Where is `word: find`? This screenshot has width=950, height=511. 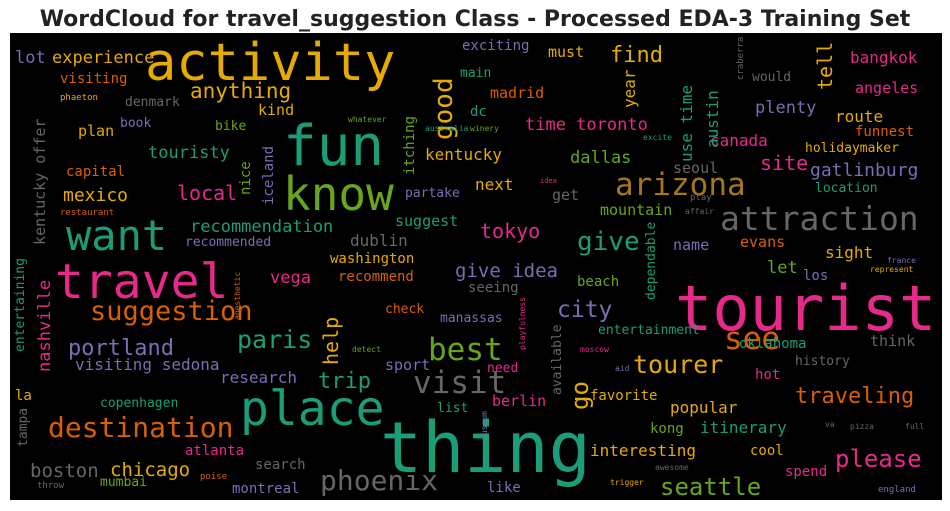
word: find is located at coordinates (636, 55).